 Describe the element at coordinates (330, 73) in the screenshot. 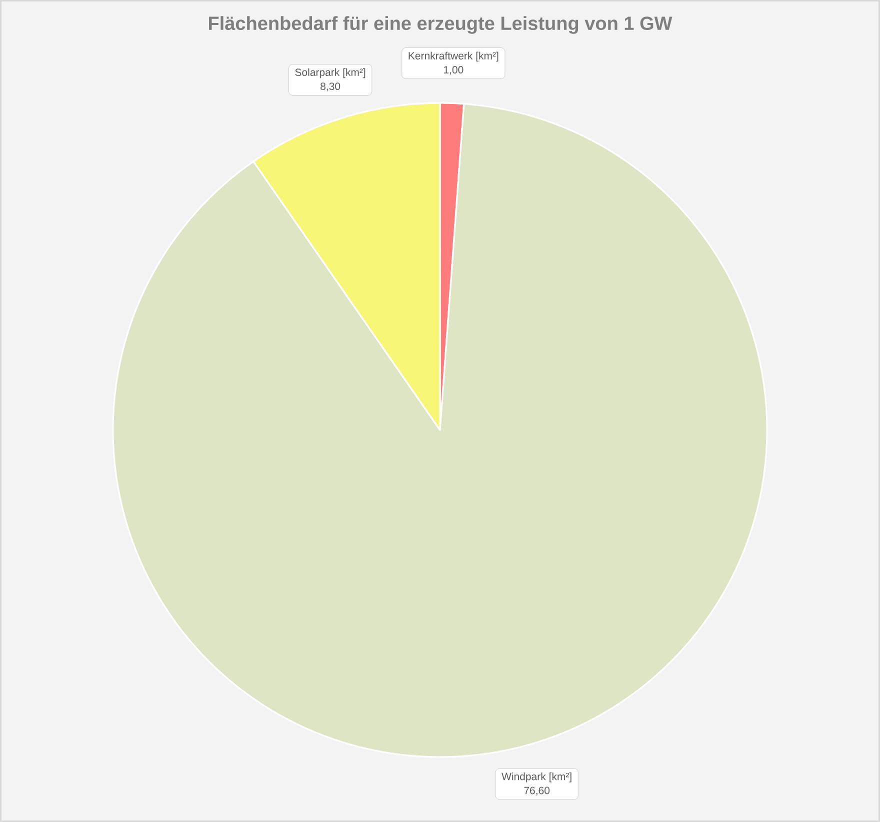

I see `slice-label: Solarpark [km²]` at that location.